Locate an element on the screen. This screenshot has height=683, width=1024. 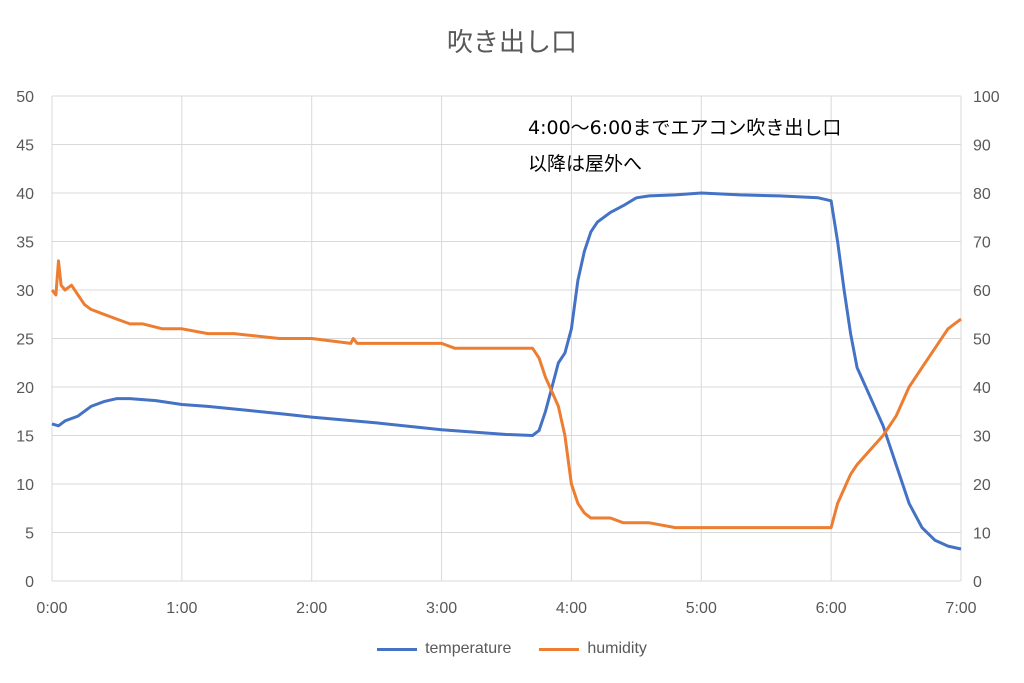
y-left-tick-label: 0 is located at coordinates (29, 582).